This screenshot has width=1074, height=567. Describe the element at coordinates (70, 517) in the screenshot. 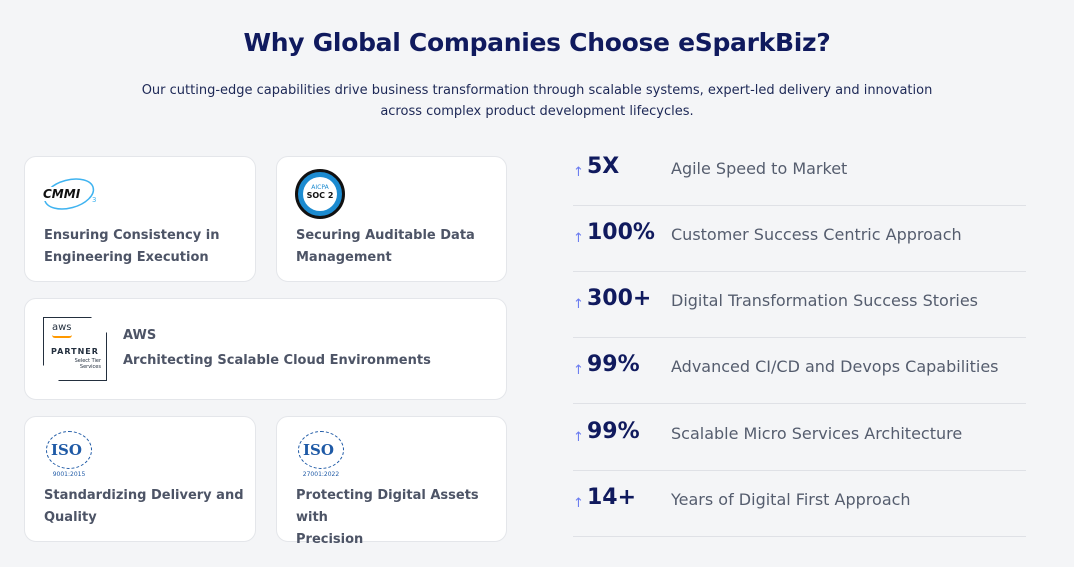

I see `card-text: Quality` at that location.